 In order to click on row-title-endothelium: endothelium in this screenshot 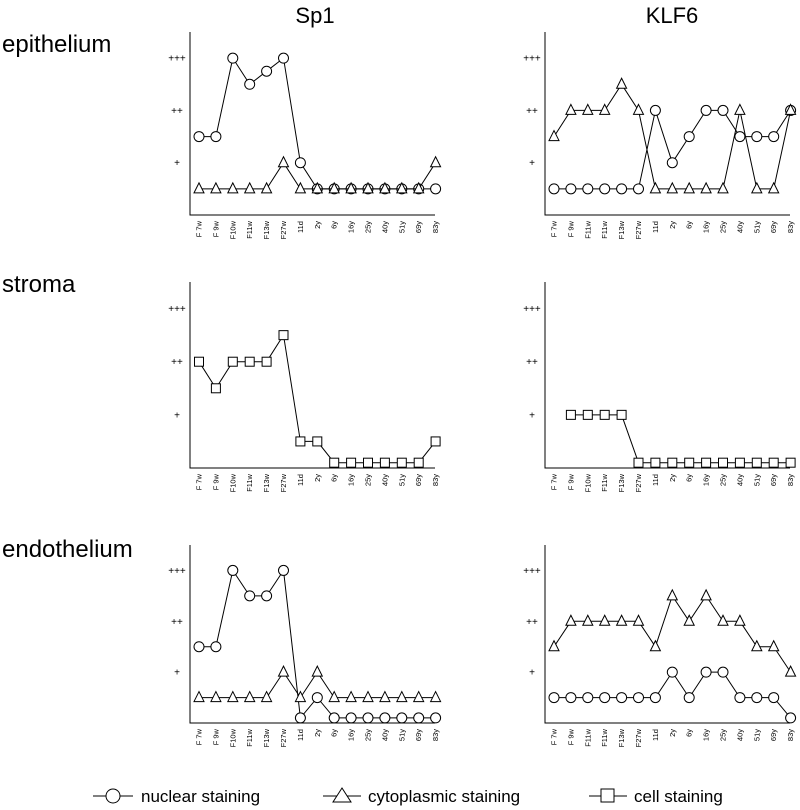, I will do `click(67, 549)`.